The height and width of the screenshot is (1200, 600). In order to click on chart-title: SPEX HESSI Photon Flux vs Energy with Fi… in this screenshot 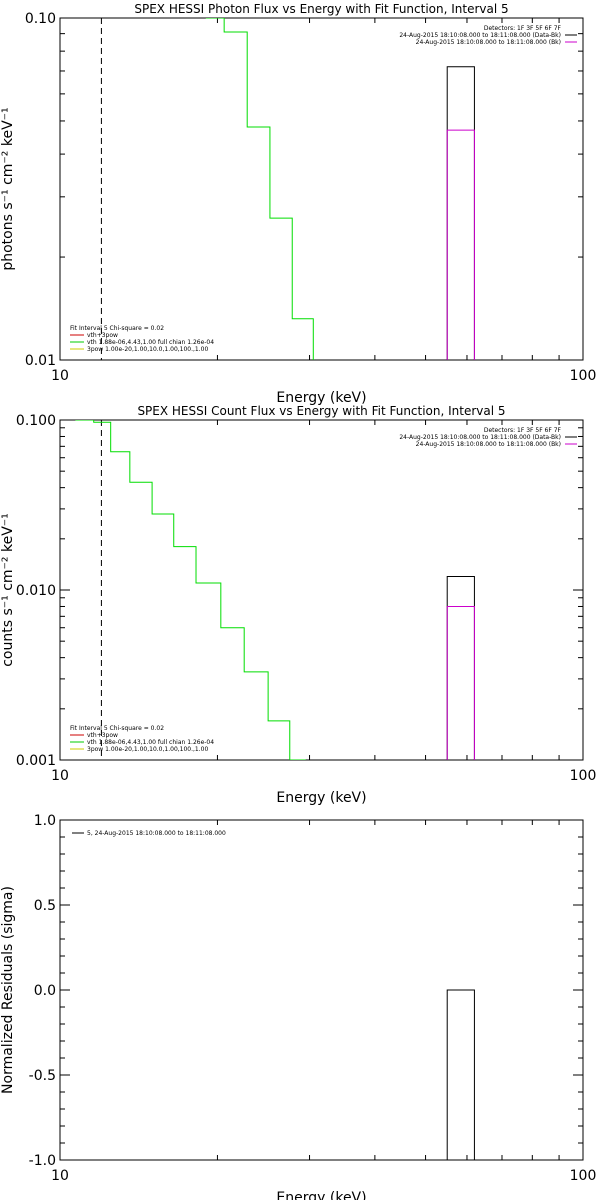, I will do `click(321, 9)`.